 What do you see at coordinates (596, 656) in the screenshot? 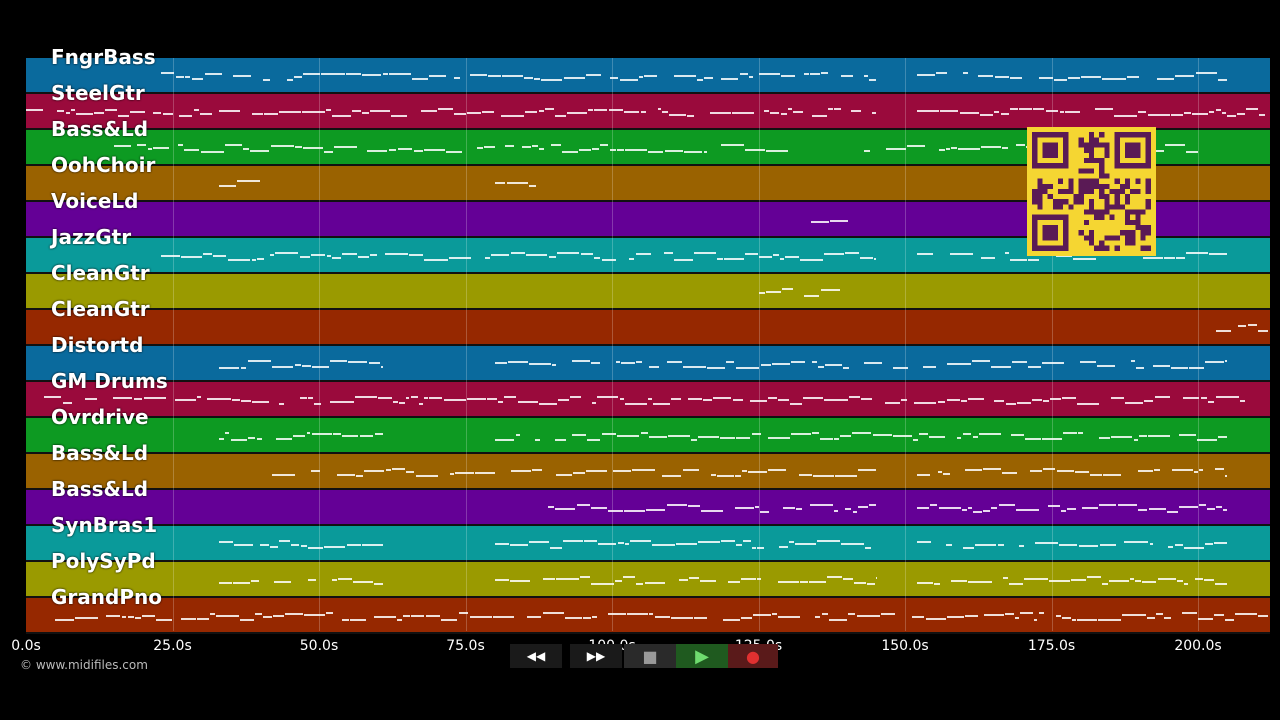
I see `fast-forward-button: ▶▶` at bounding box center [596, 656].